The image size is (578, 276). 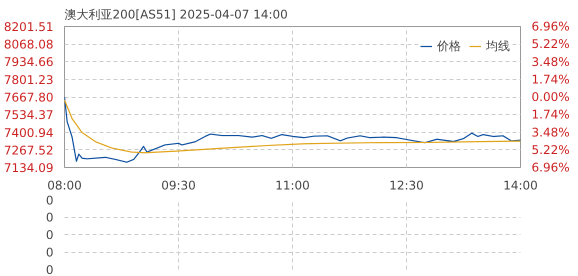 What do you see at coordinates (29, 133) in the screenshot?
I see `y-tick-label: 7400.94` at bounding box center [29, 133].